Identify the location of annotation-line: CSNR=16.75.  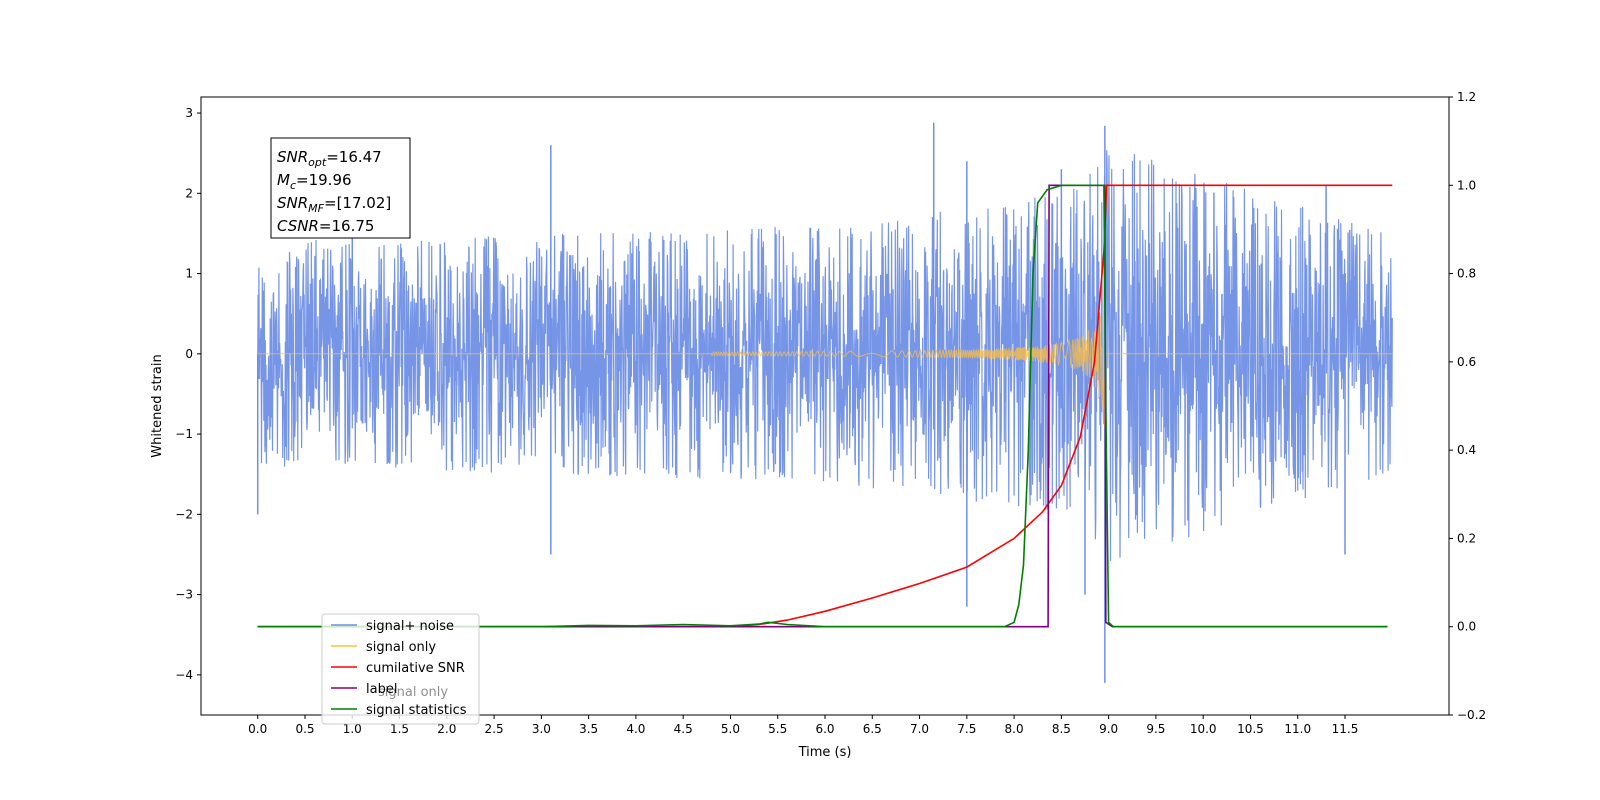
(325, 226).